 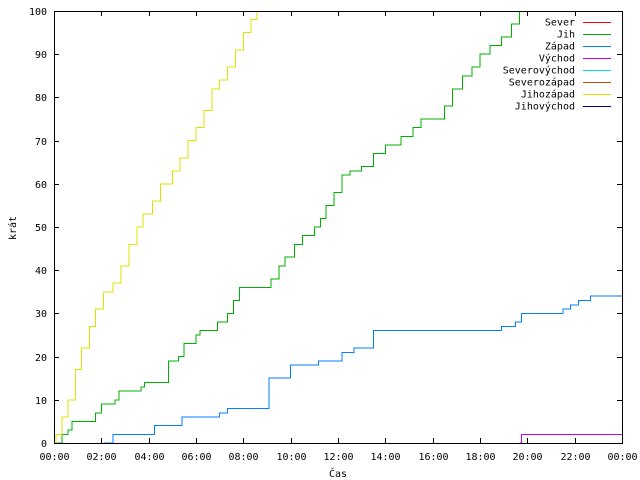 What do you see at coordinates (41, 314) in the screenshot?
I see `y-tick-label: 30` at bounding box center [41, 314].